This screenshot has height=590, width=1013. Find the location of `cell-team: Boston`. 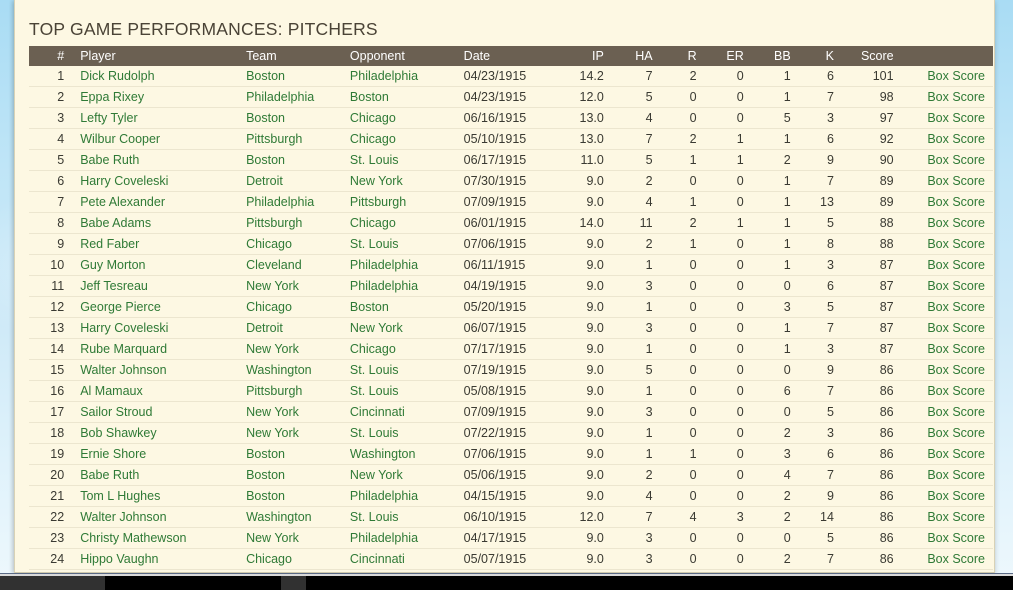

cell-team: Boston is located at coordinates (290, 475).